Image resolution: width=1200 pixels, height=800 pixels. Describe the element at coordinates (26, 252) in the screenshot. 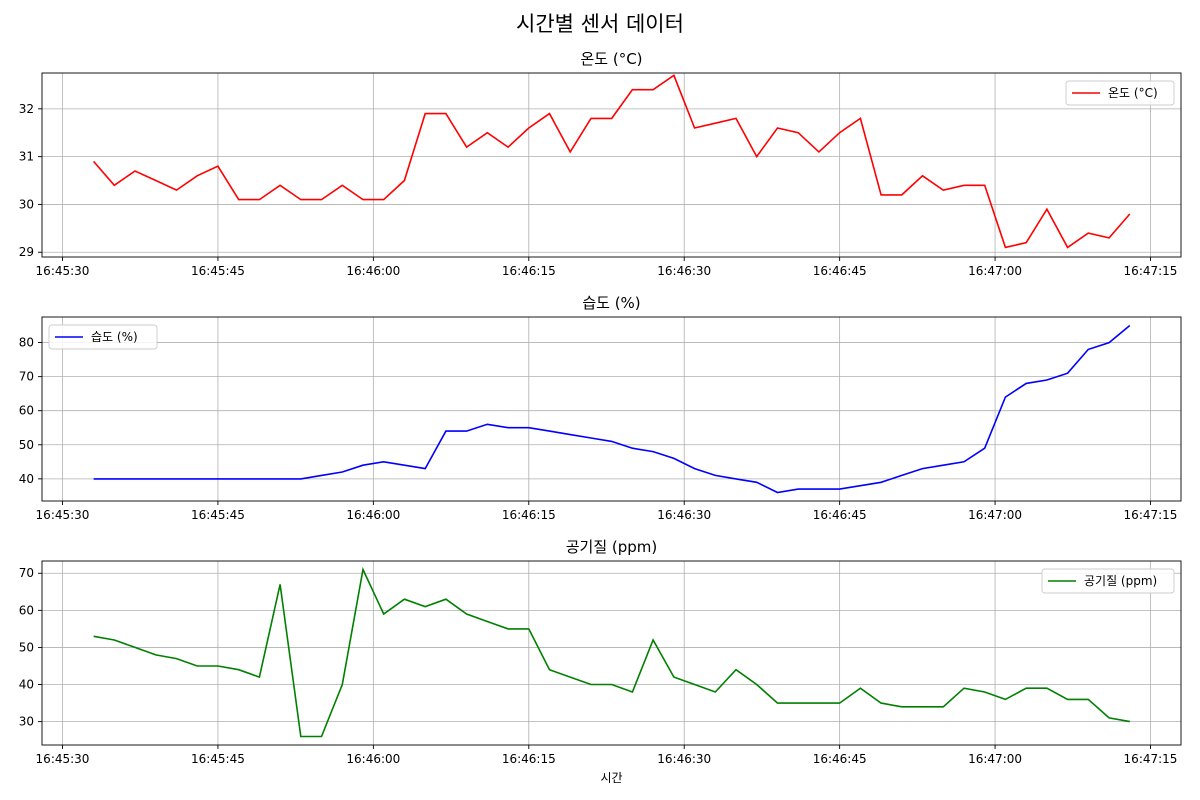

I see `y-tick-label: 29` at that location.